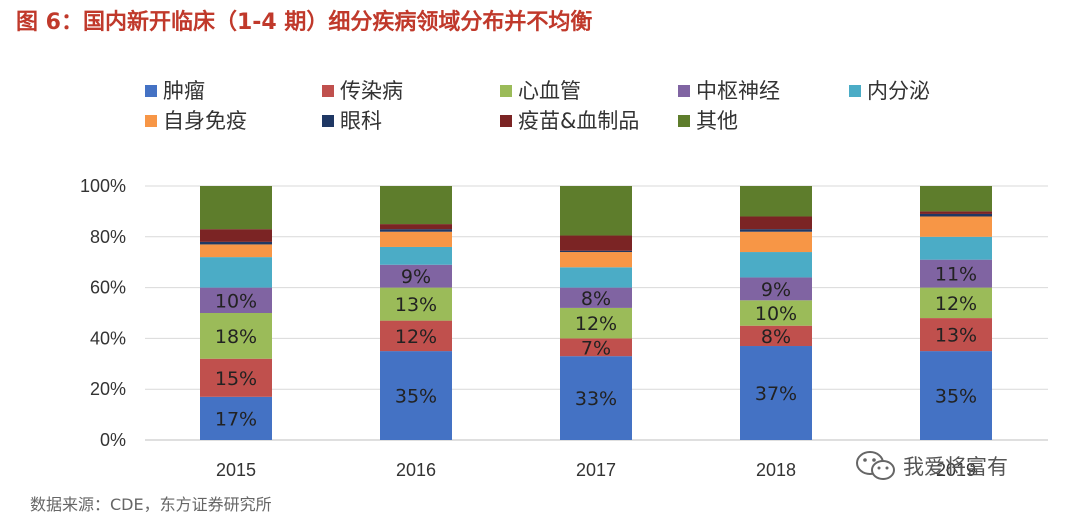  I want to click on watermark: 我爱将富有, so click(931, 466).